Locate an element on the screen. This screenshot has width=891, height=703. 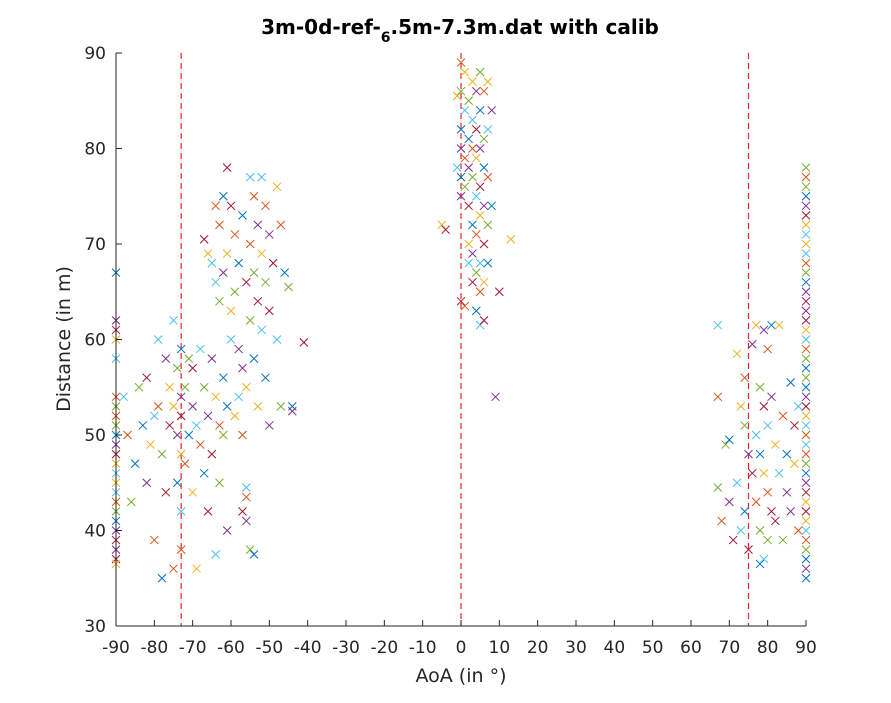
x-tick-label: 30 is located at coordinates (576, 648).